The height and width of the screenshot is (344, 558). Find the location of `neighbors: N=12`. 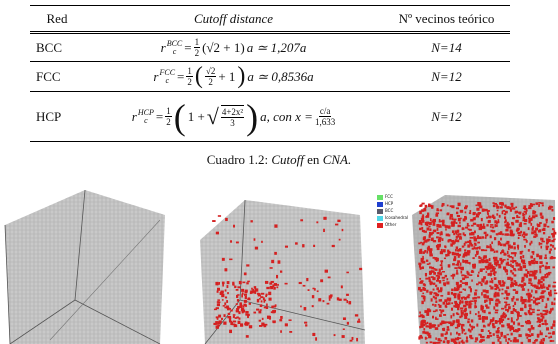

neighbors: N=12 is located at coordinates (446, 116).